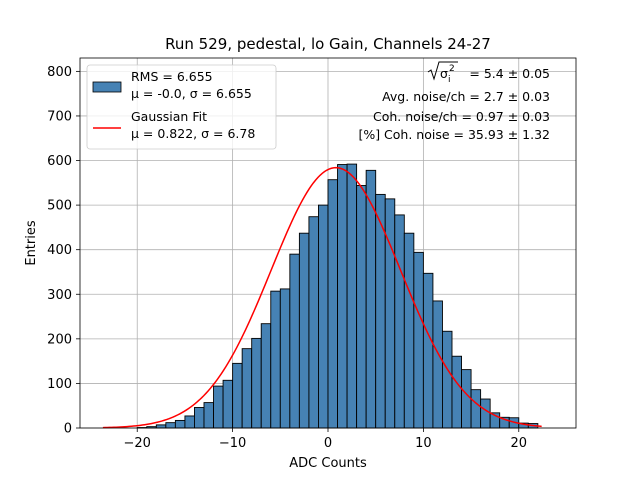 Image resolution: width=640 pixels, height=480 pixels. What do you see at coordinates (59, 384) in the screenshot?
I see `y-tick-label: 100` at bounding box center [59, 384].